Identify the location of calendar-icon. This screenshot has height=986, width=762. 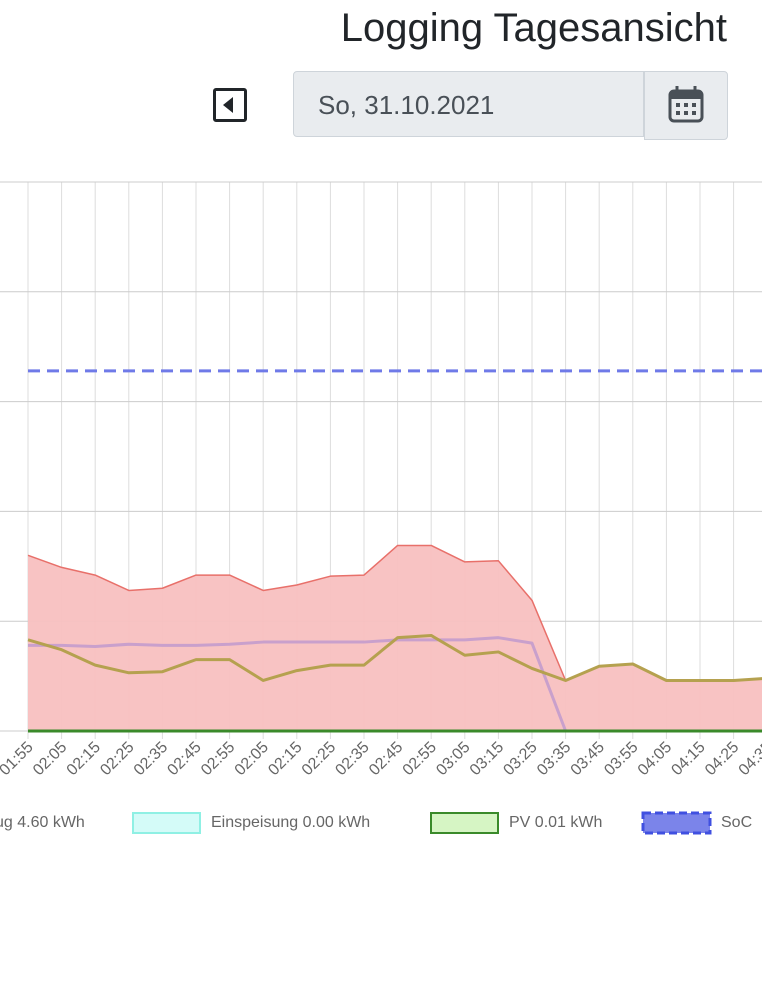
(686, 104).